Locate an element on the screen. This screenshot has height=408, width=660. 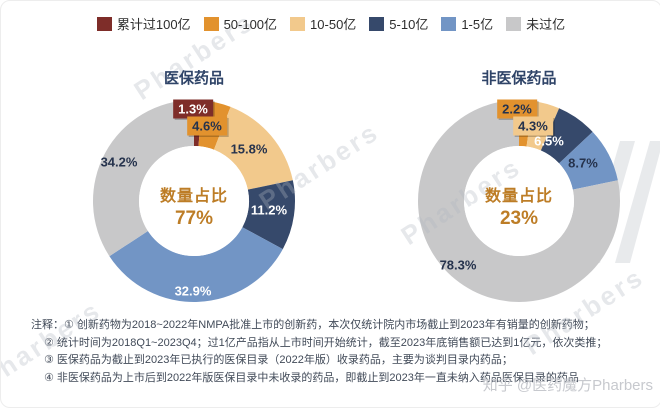
segment-label-5-10亿: 6.5% is located at coordinates (549, 141).